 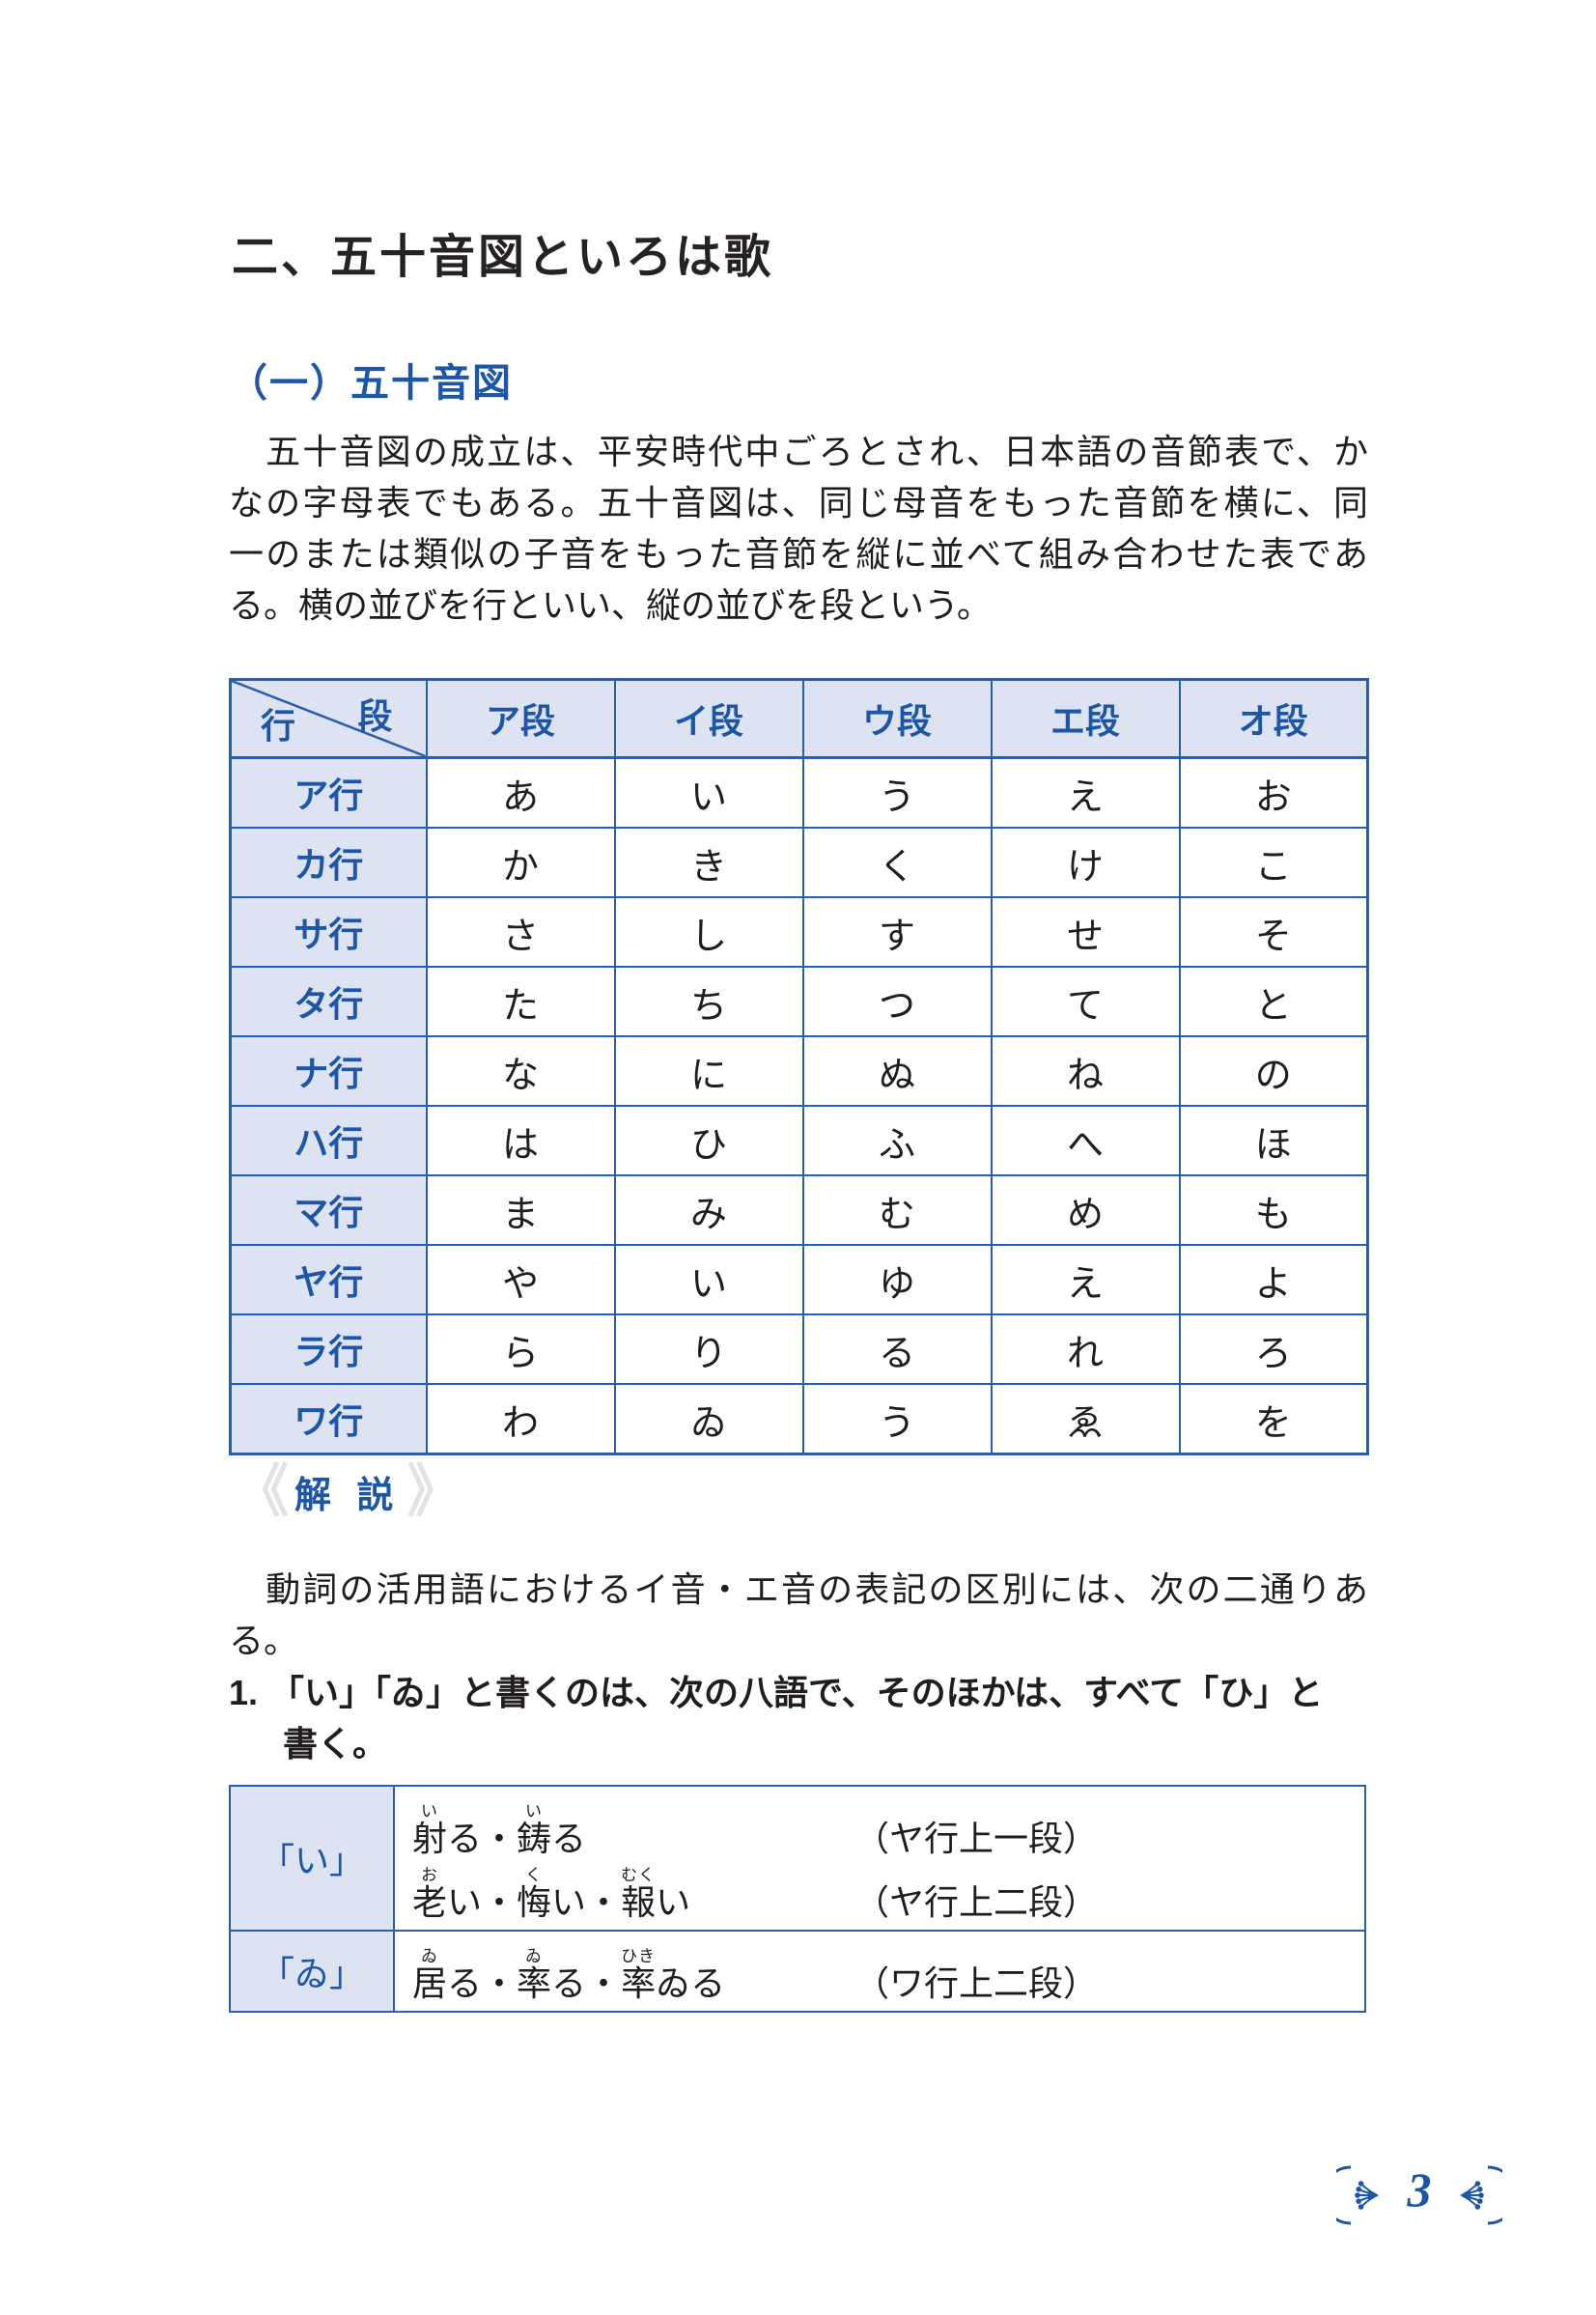 I want to click on row-header: マ行, so click(x=329, y=1210).